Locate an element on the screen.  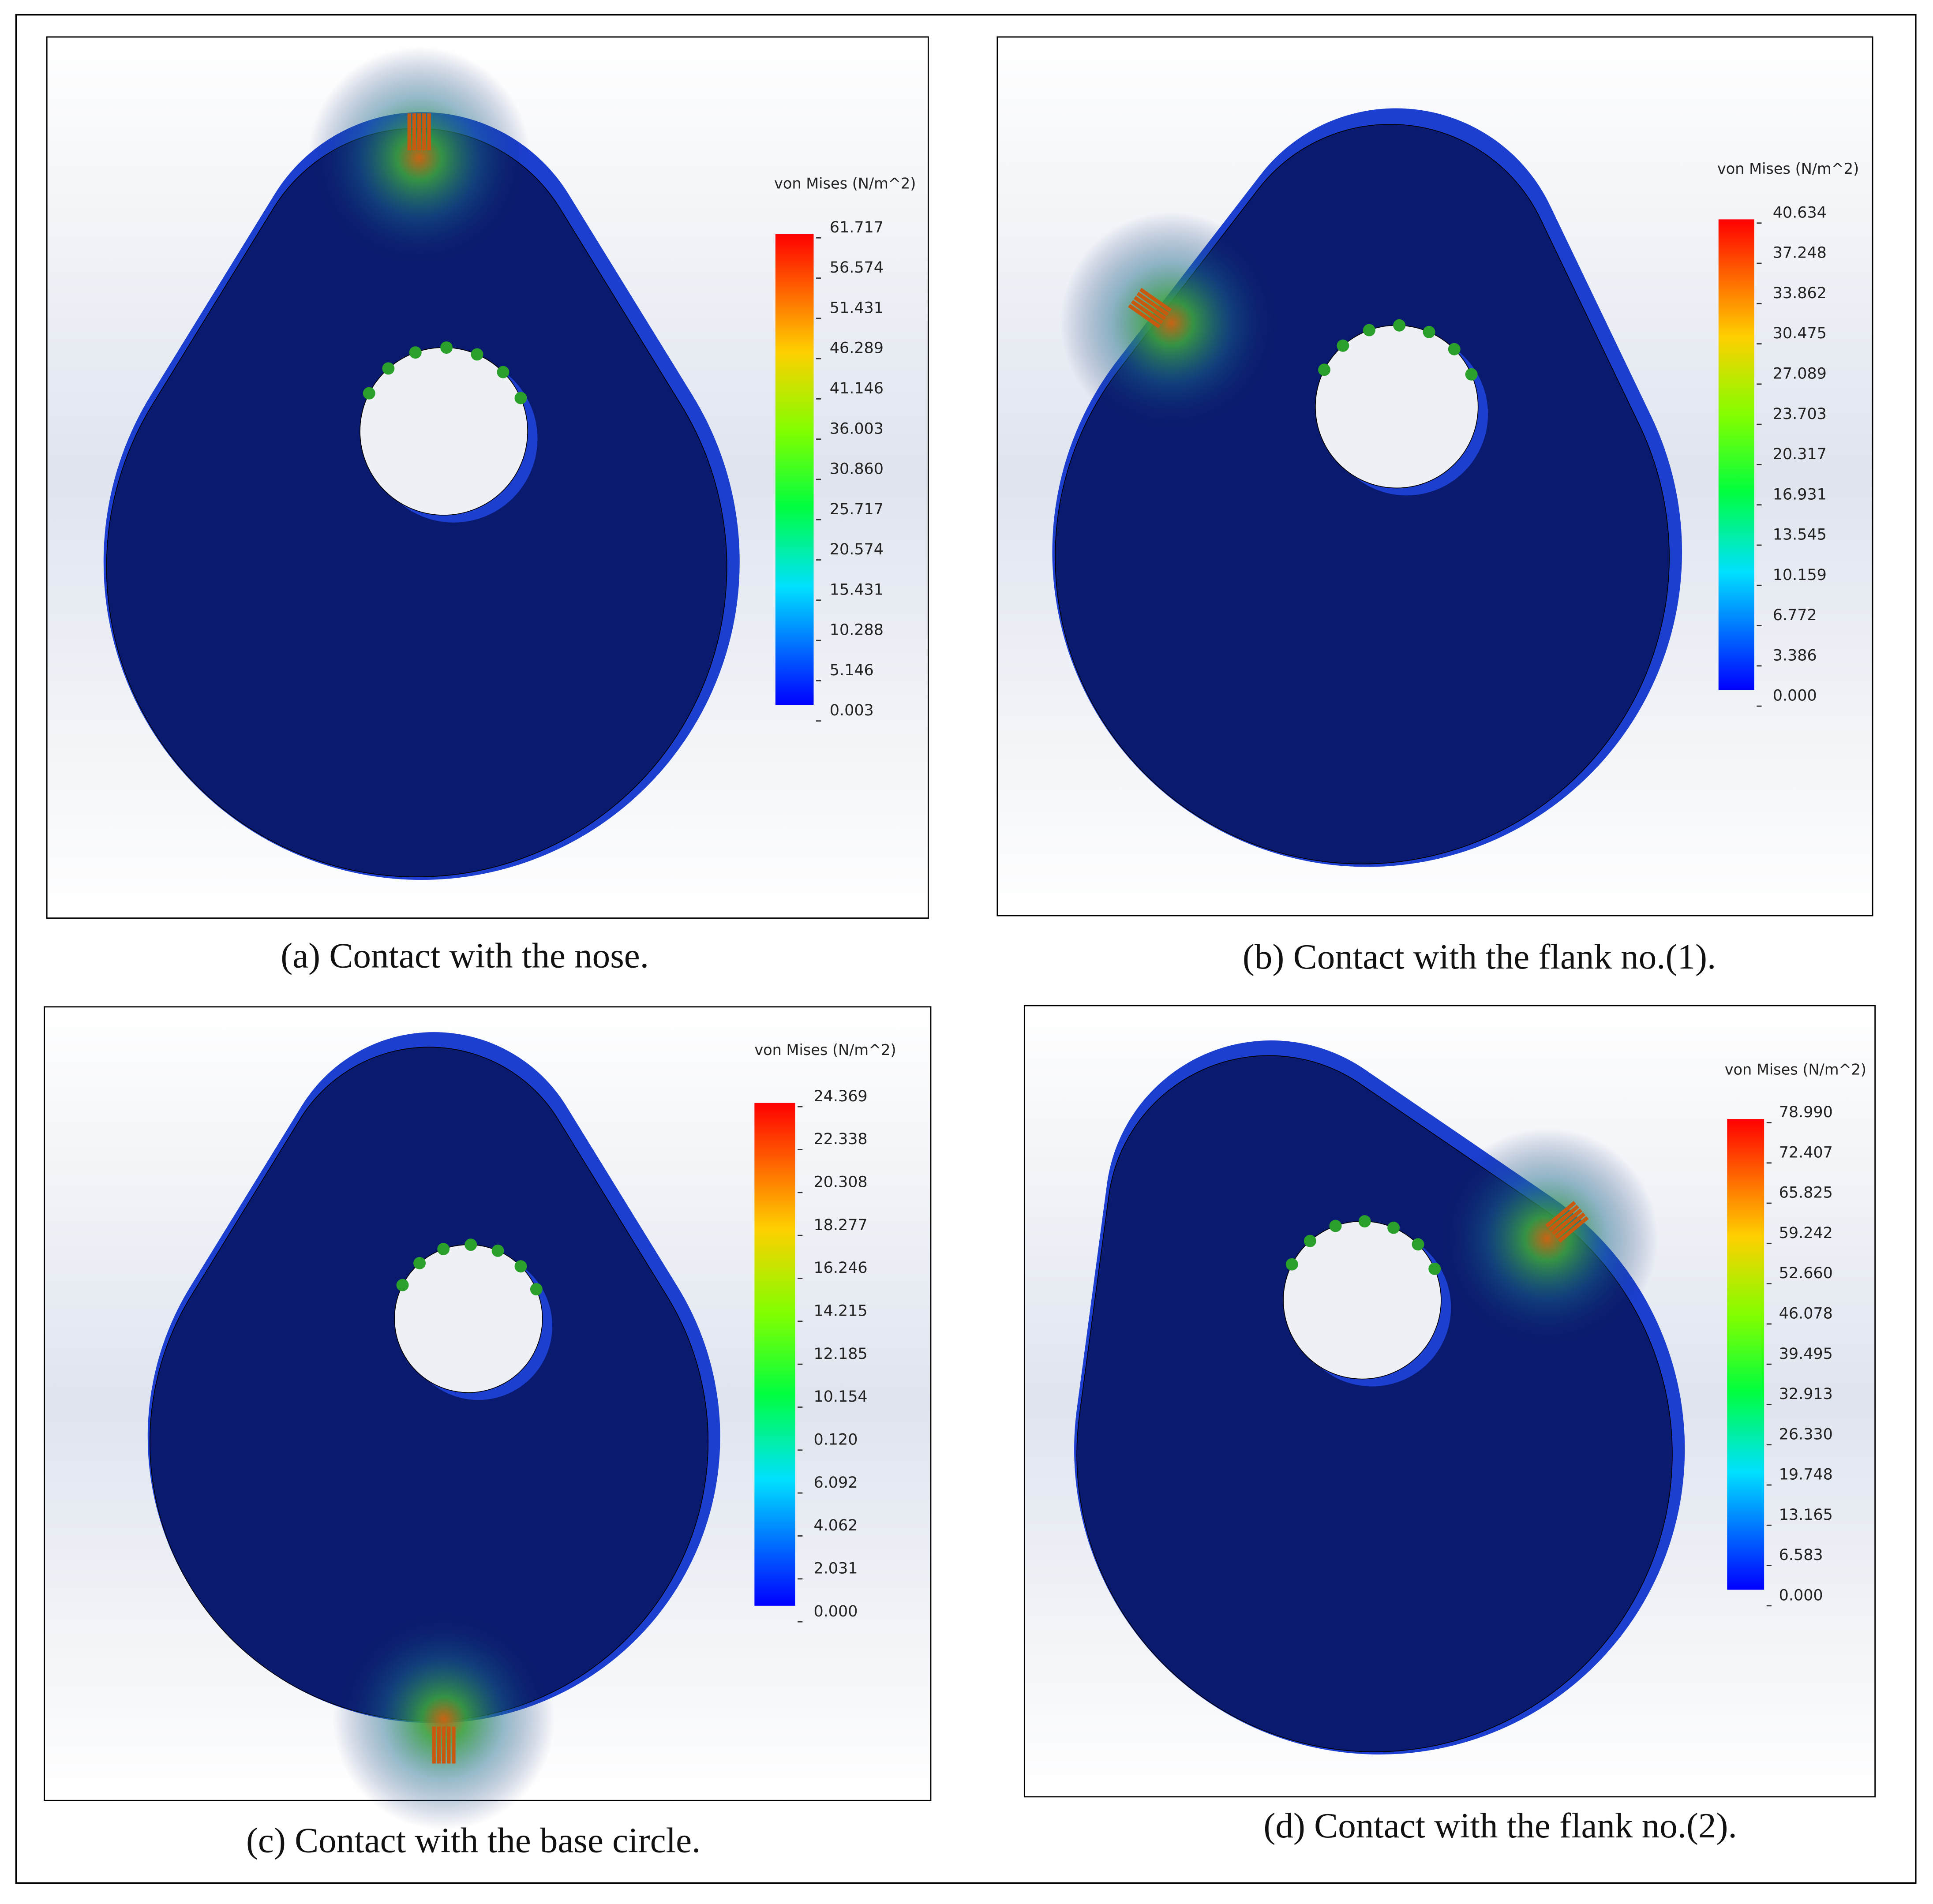
legend-label: 18.277 is located at coordinates (840, 1225).